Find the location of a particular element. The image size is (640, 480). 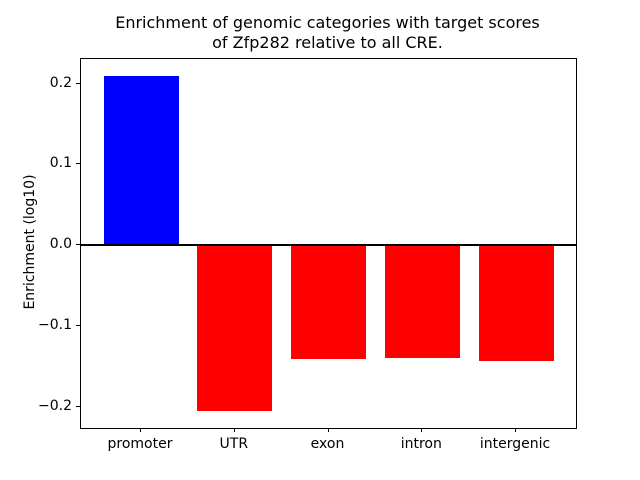

bar-UTR is located at coordinates (235, 328).